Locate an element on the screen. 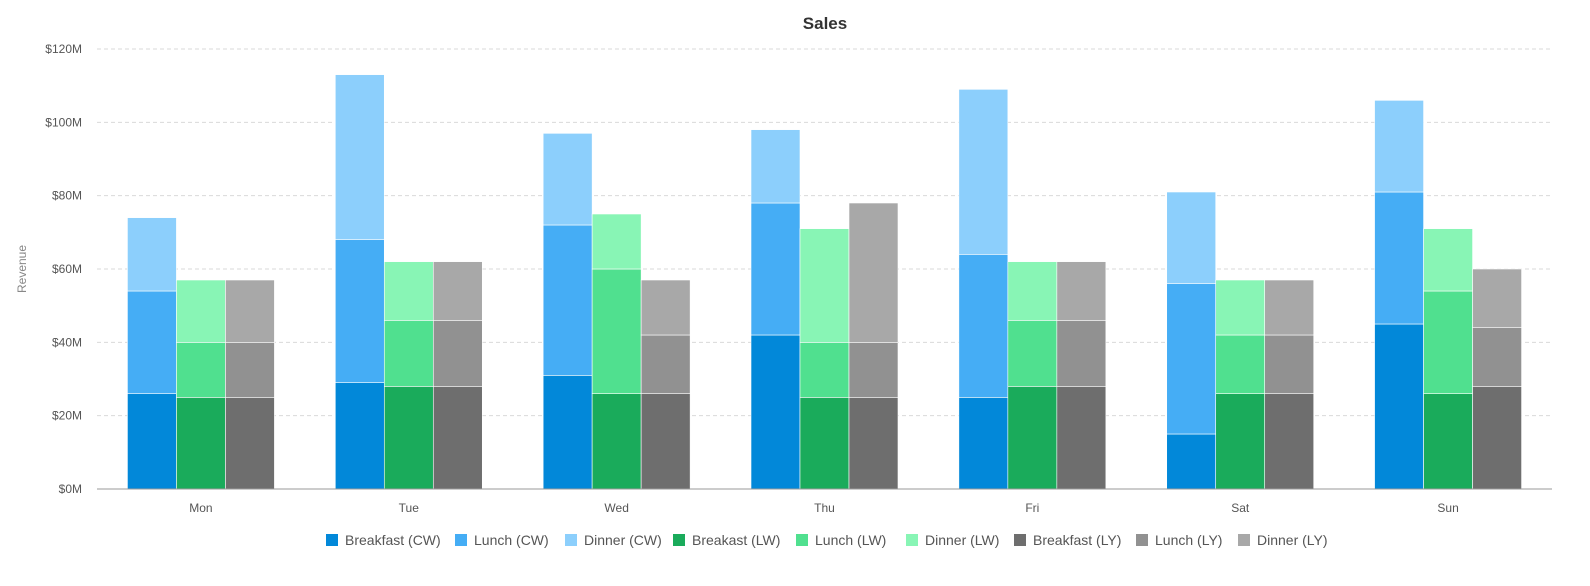 Image resolution: width=1590 pixels, height=586 pixels. x-axis-ticks: Mon Tue Wed Thu Fri Sat Sun is located at coordinates (823, 508).